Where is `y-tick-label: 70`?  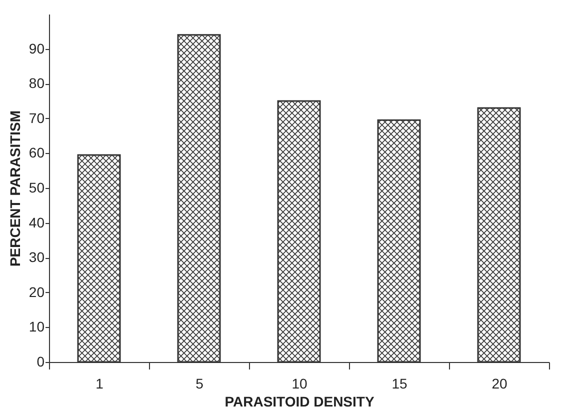 y-tick-label: 70 is located at coordinates (36, 118).